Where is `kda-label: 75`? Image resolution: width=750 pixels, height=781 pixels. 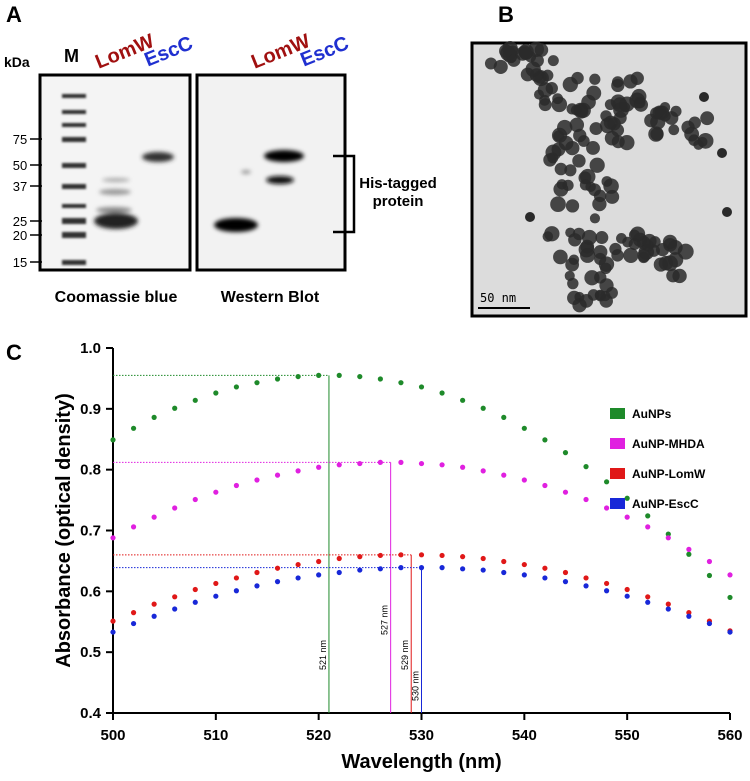
kda-label: 75 is located at coordinates (20, 139).